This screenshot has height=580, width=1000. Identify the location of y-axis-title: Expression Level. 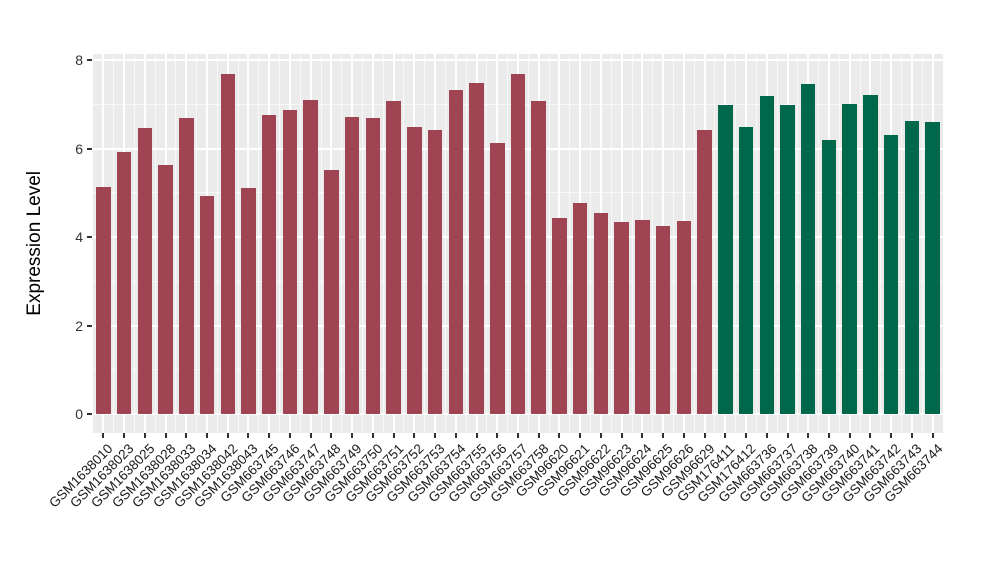
(34, 243).